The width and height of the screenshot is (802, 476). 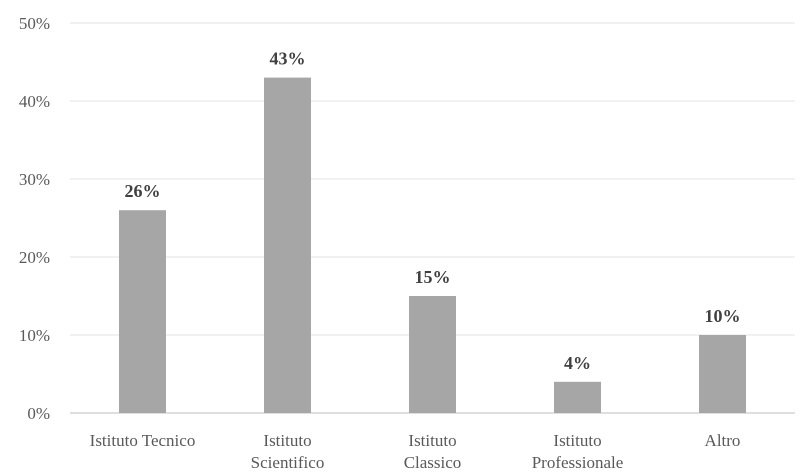 I want to click on y-axis-tick-labels: 0% 10% 20% 30% 40% 50%, so click(x=34, y=218).